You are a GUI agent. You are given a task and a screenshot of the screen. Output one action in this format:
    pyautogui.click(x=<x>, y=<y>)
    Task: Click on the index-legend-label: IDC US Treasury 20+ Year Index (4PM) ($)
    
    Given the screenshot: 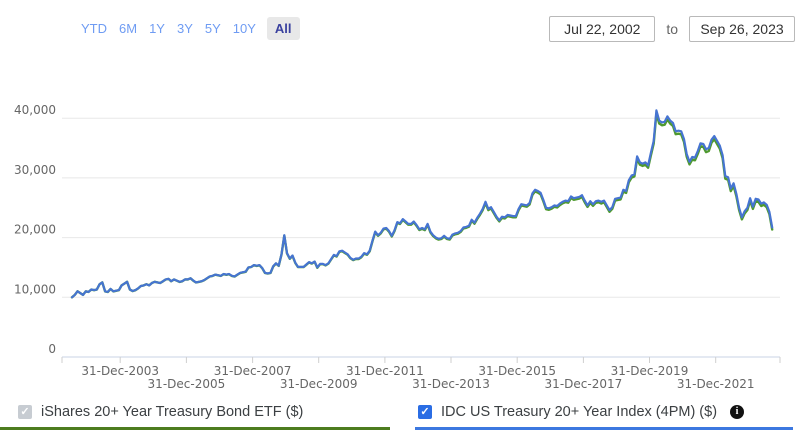 What is the action you would take?
    pyautogui.click(x=579, y=412)
    